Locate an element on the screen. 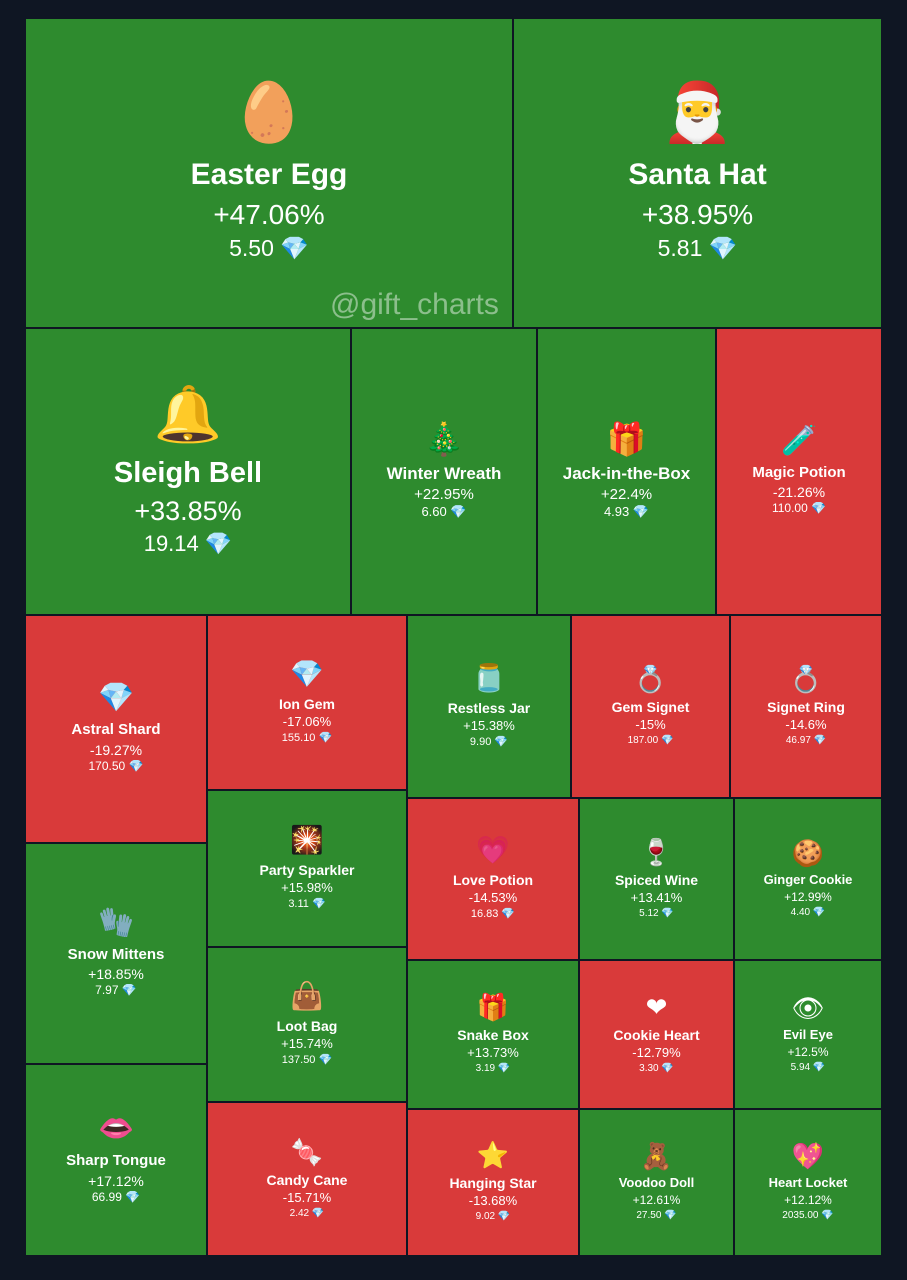 Image resolution: width=907 pixels, height=1280 pixels. price-value: 19.14 is located at coordinates (171, 544).